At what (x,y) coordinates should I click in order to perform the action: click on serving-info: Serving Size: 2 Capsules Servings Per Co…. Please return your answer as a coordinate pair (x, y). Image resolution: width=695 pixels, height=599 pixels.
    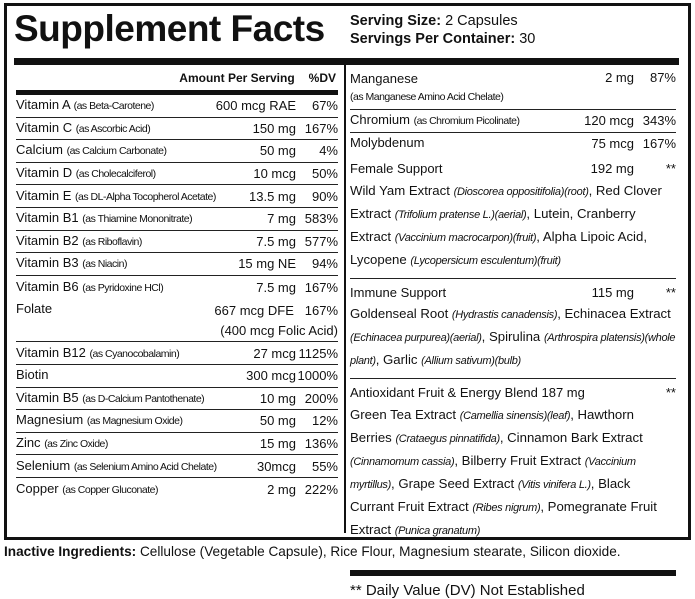
    Looking at the image, I should click on (442, 30).